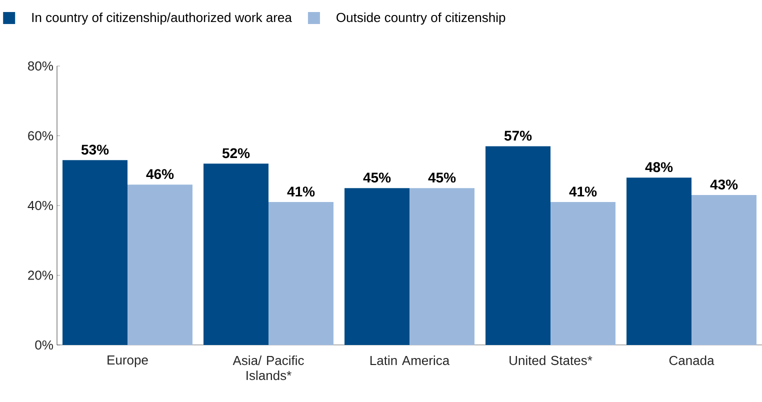 The width and height of the screenshot is (762, 402). I want to click on x-tick-label: Canada, so click(691, 361).